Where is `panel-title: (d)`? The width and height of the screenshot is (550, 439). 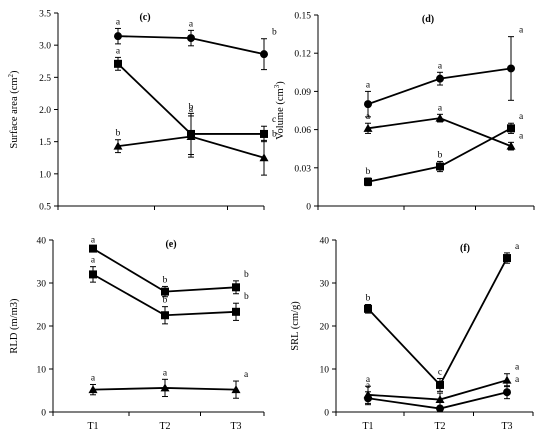
panel-title: (d) is located at coordinates (428, 19).